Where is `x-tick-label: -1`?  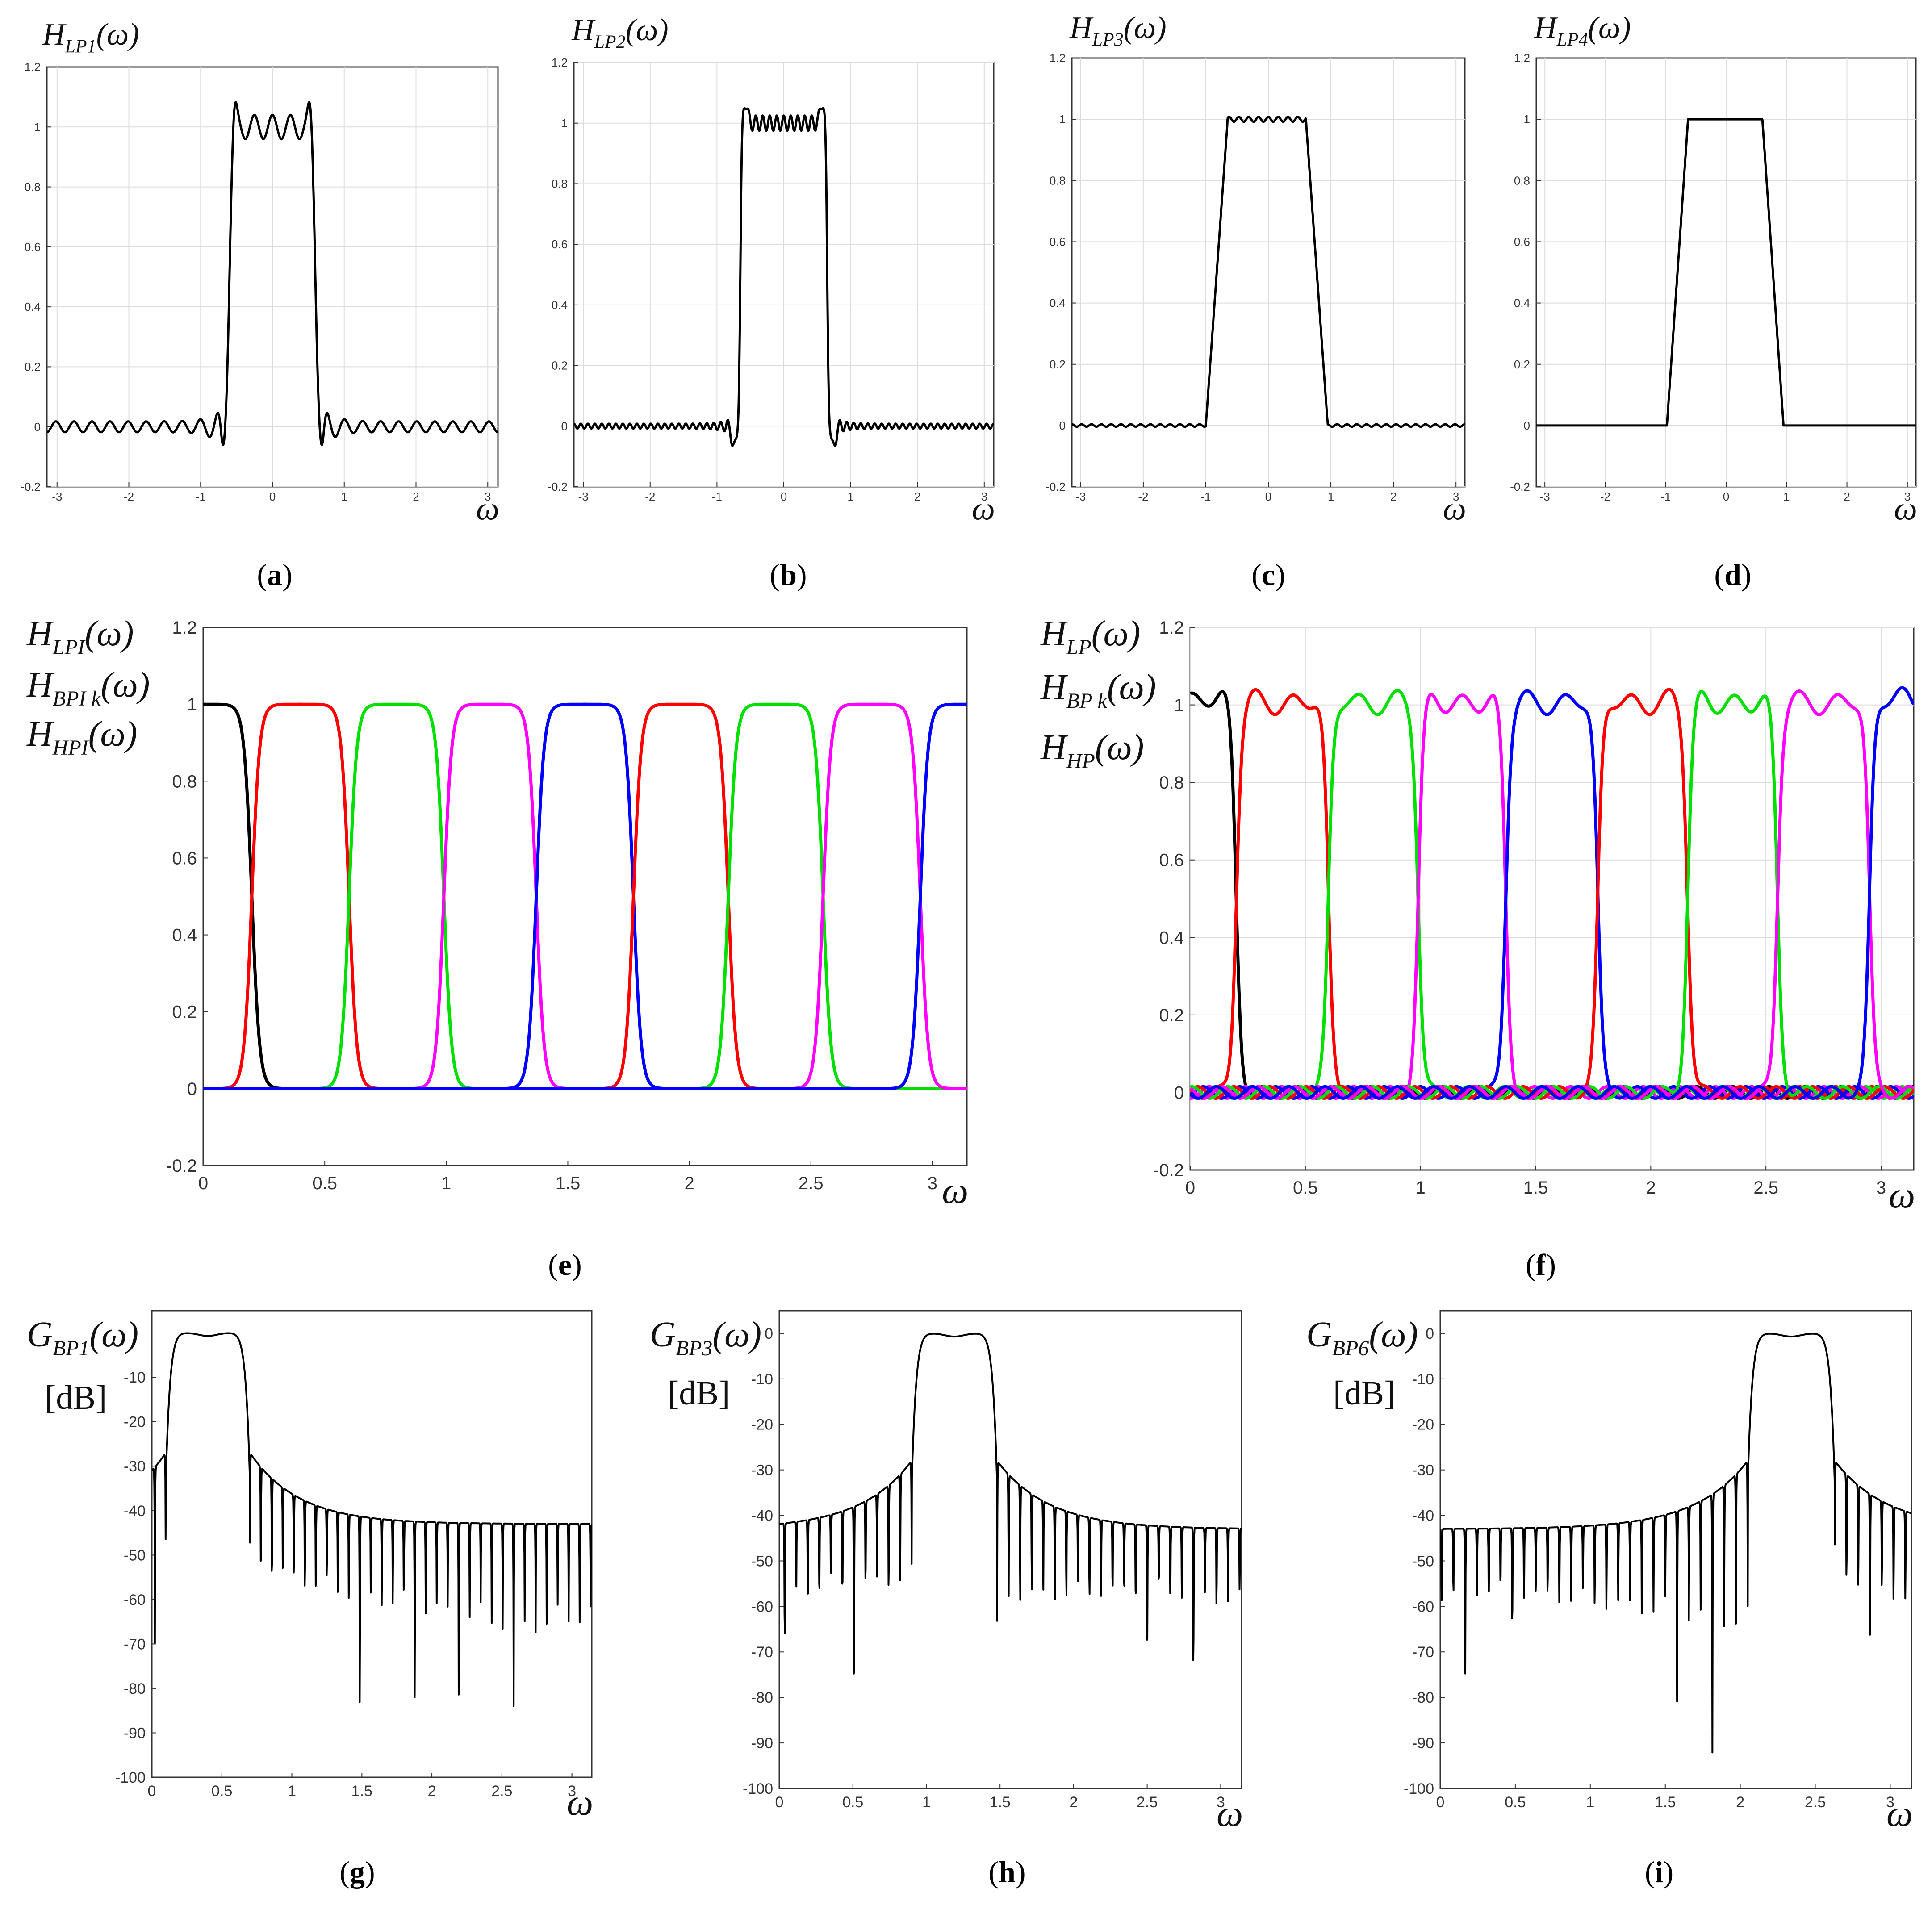 x-tick-label: -1 is located at coordinates (1206, 496).